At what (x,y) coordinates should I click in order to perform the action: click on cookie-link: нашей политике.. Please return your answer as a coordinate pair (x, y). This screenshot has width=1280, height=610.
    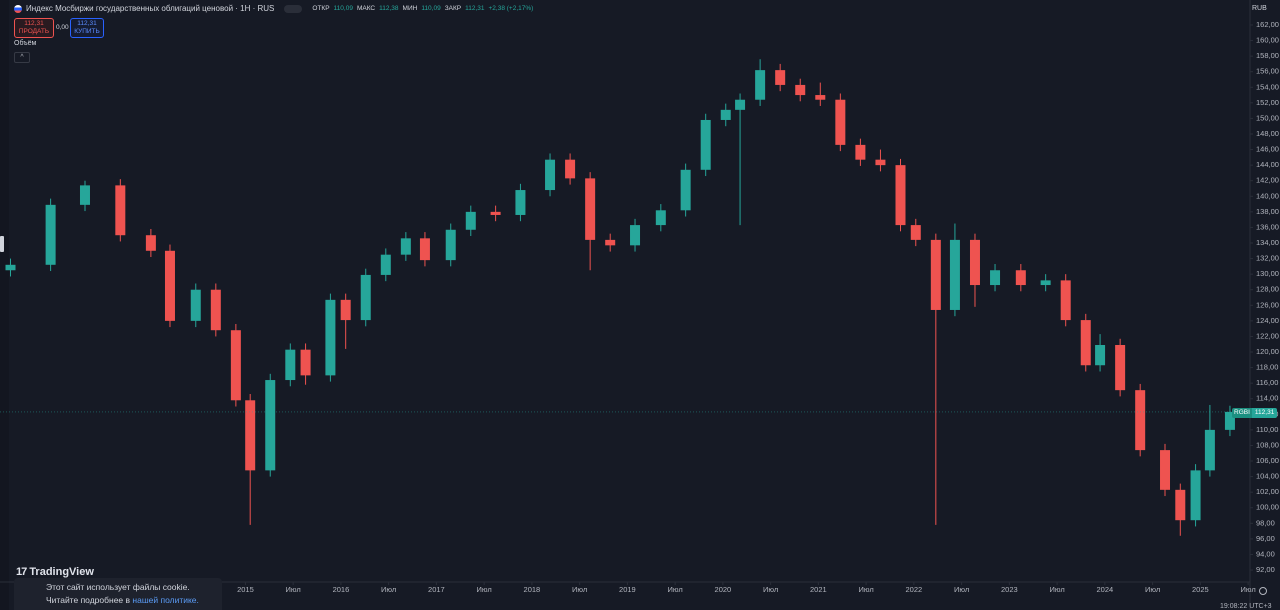
    Looking at the image, I should click on (165, 600).